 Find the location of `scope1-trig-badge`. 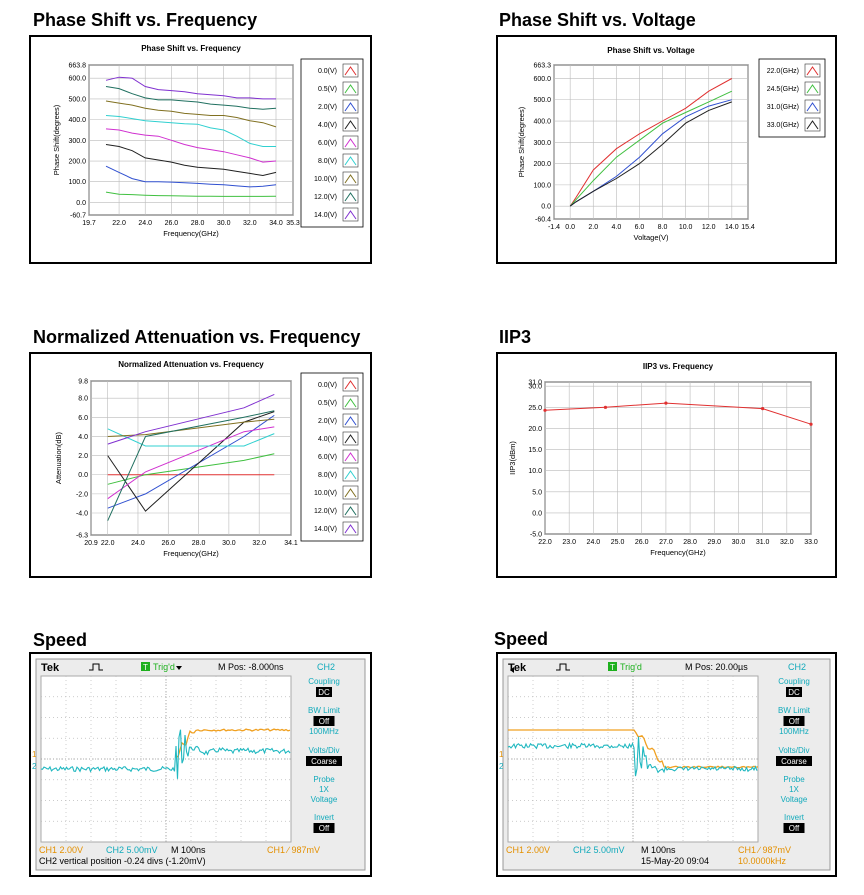

scope1-trig-badge is located at coordinates (145, 666).